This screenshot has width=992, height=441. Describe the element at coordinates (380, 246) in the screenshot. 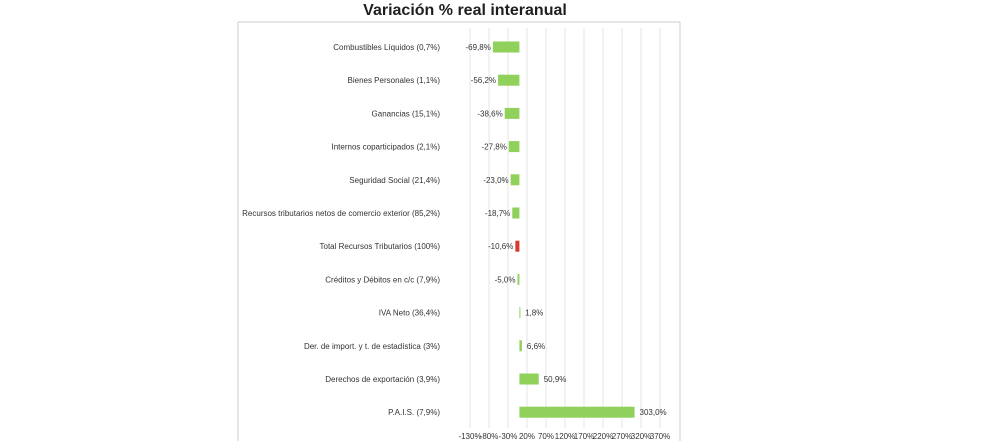

I see `category-label: Total Recursos Tributarios (100%)` at that location.